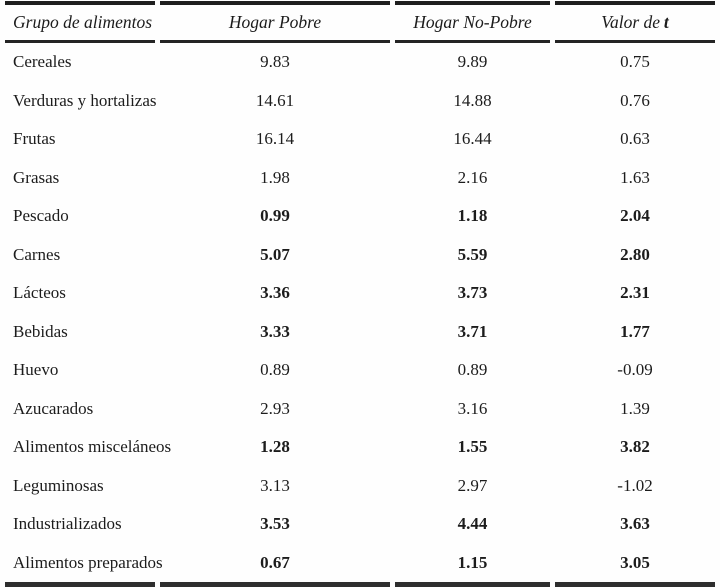  Describe the element at coordinates (635, 332) in the screenshot. I see `valor-t-value-cell: 1.77` at that location.